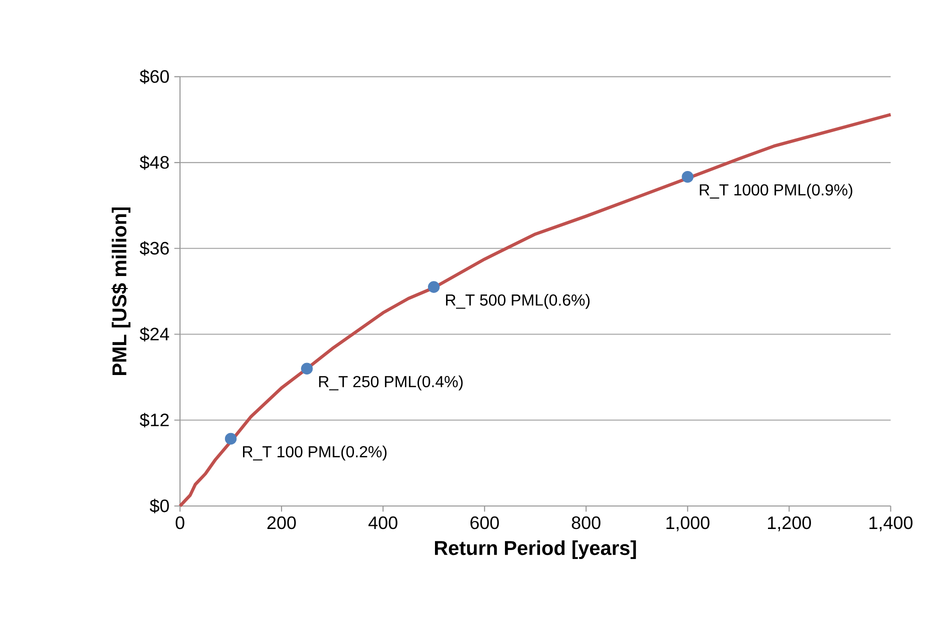 This screenshot has height=620, width=945. What do you see at coordinates (159, 506) in the screenshot?
I see `y-tick-label: $0` at bounding box center [159, 506].